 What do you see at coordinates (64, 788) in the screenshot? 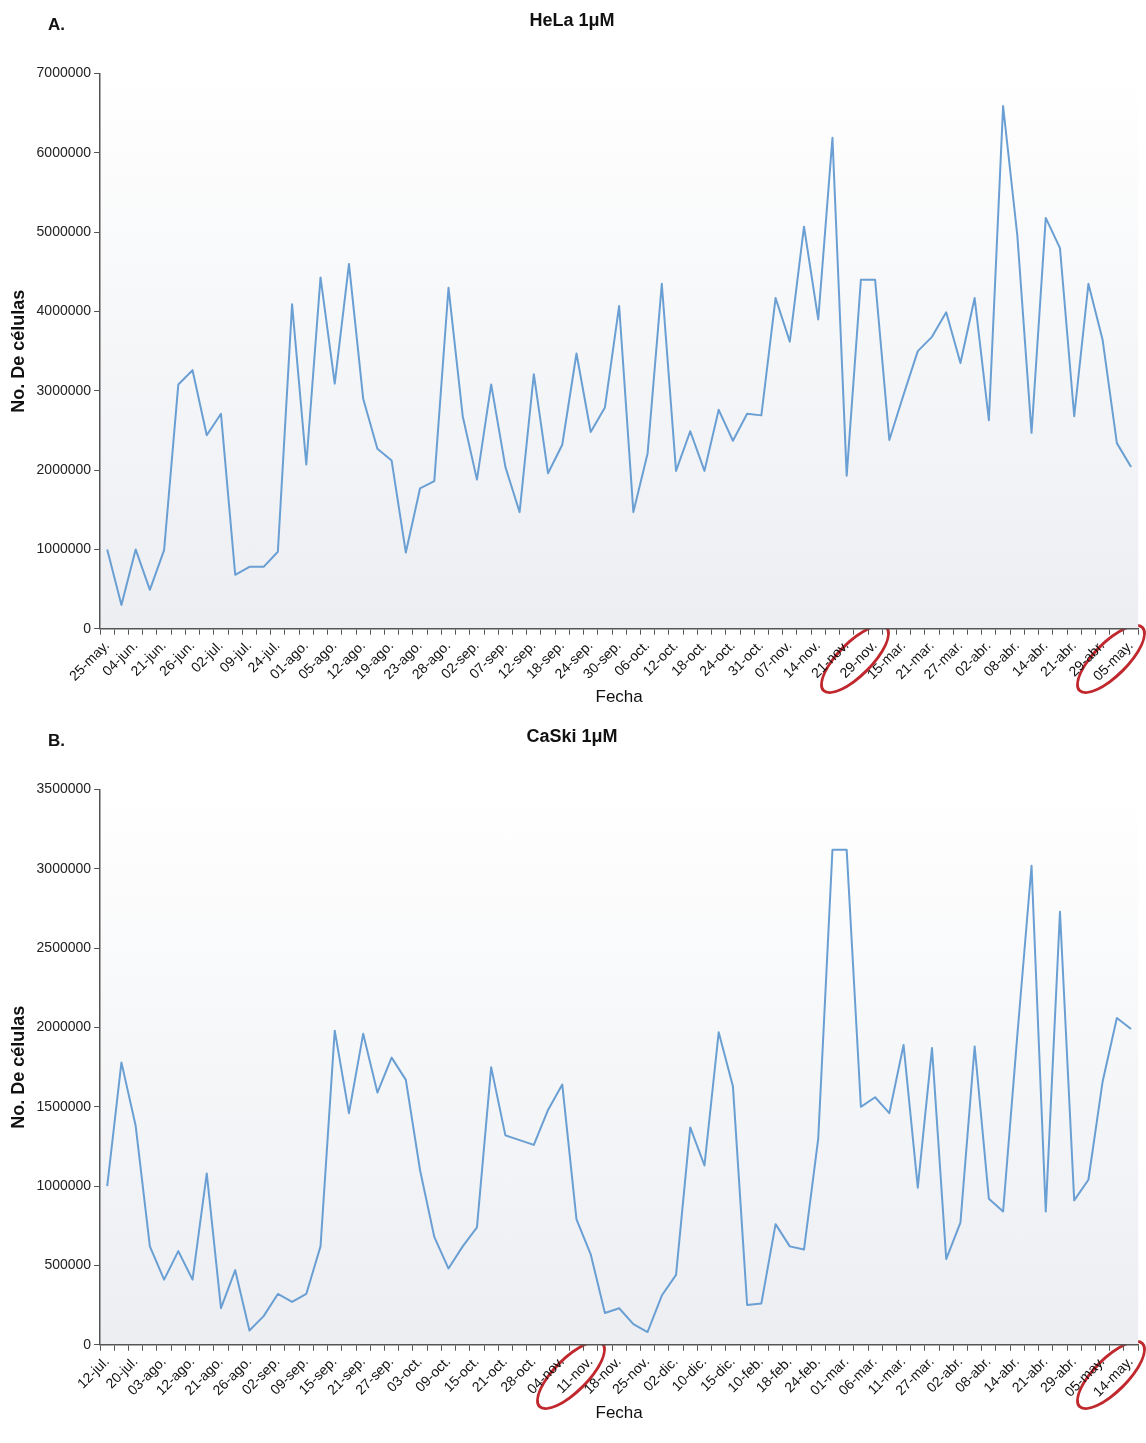
I see `y-tick-label: 3500000` at bounding box center [64, 788].